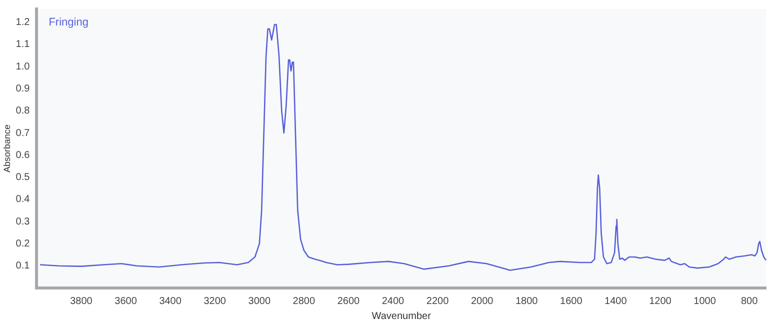 The image size is (768, 322). What do you see at coordinates (23, 88) in the screenshot?
I see `y-tick-label: 0.9` at bounding box center [23, 88].